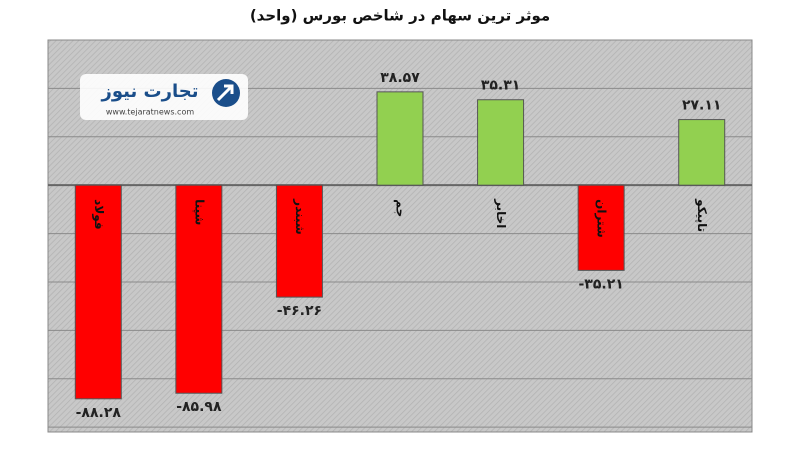 This screenshot has width=800, height=458. Describe the element at coordinates (600, 284) in the screenshot. I see `value-label: -۳۵.۲۱` at that location.